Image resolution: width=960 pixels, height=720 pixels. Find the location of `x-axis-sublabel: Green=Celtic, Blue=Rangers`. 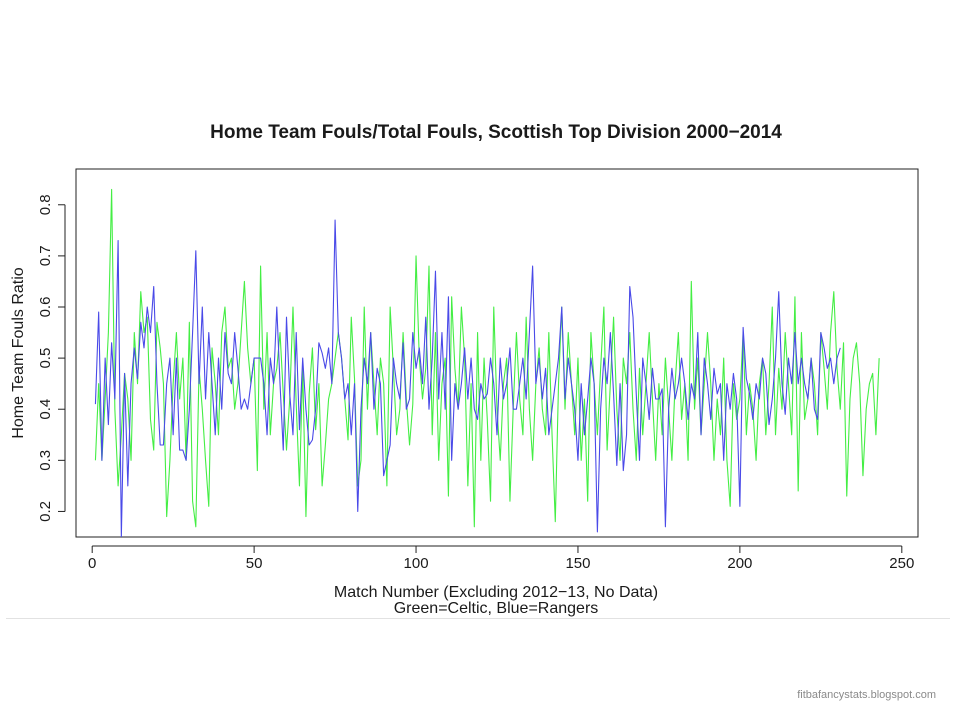

x-axis-sublabel: Green=Celtic, Blue=Rangers is located at coordinates (496, 608).